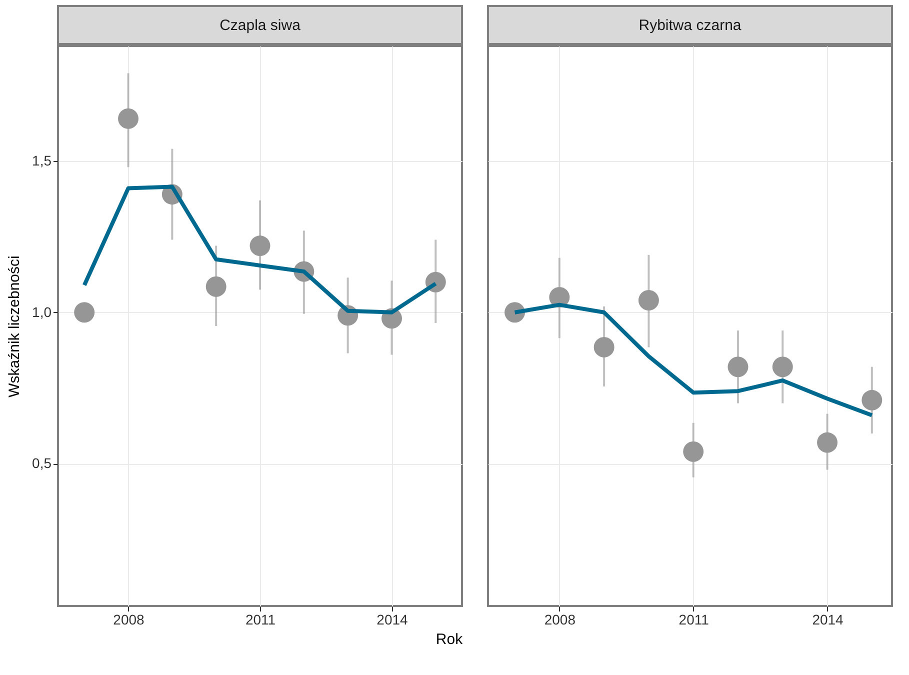 This screenshot has width=909, height=675. I want to click on y-axis-title: Wskaźnik liczebności, so click(15, 327).